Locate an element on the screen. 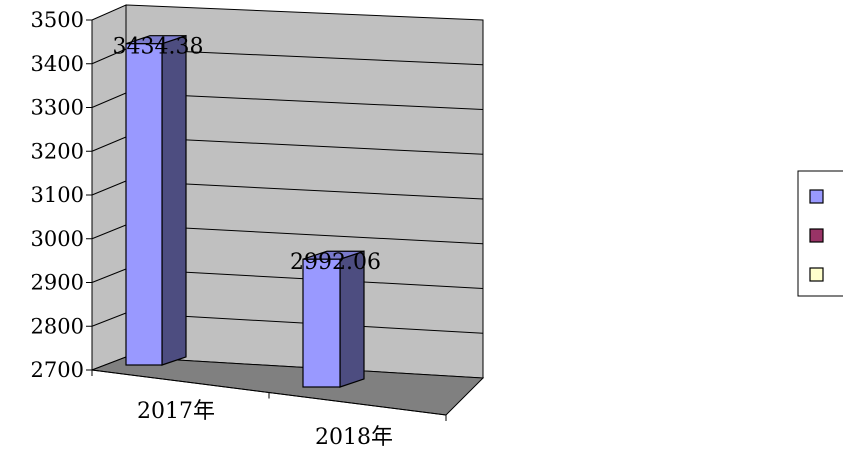 The height and width of the screenshot is (452, 843). y-tick-label: 3300 is located at coordinates (57, 108).